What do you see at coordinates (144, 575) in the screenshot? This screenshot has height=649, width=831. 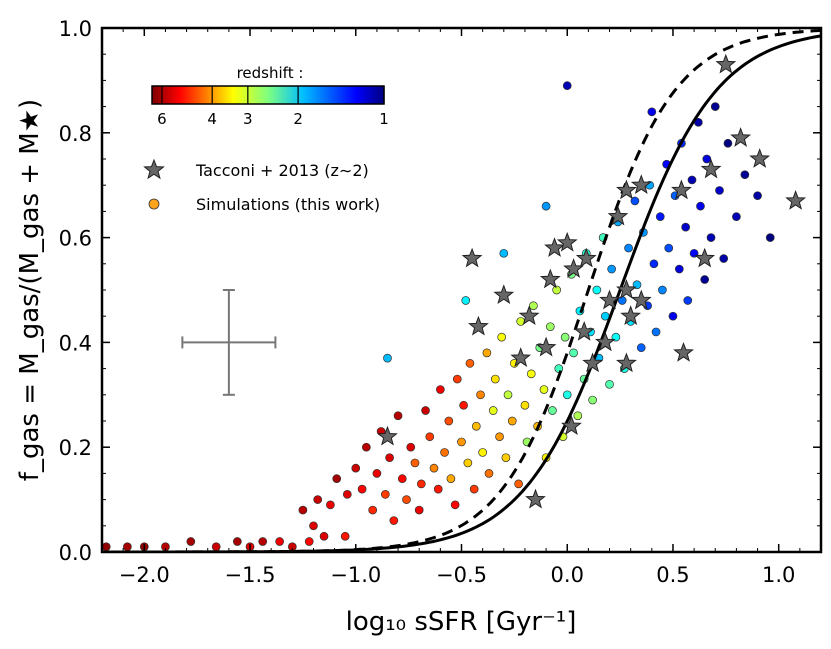 I see `x-tick-label: −2.0` at bounding box center [144, 575].